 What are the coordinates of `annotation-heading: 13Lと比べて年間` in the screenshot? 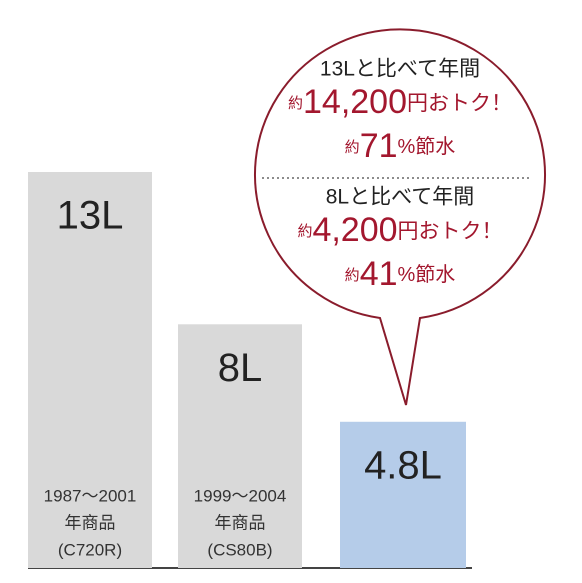 It's located at (400, 69).